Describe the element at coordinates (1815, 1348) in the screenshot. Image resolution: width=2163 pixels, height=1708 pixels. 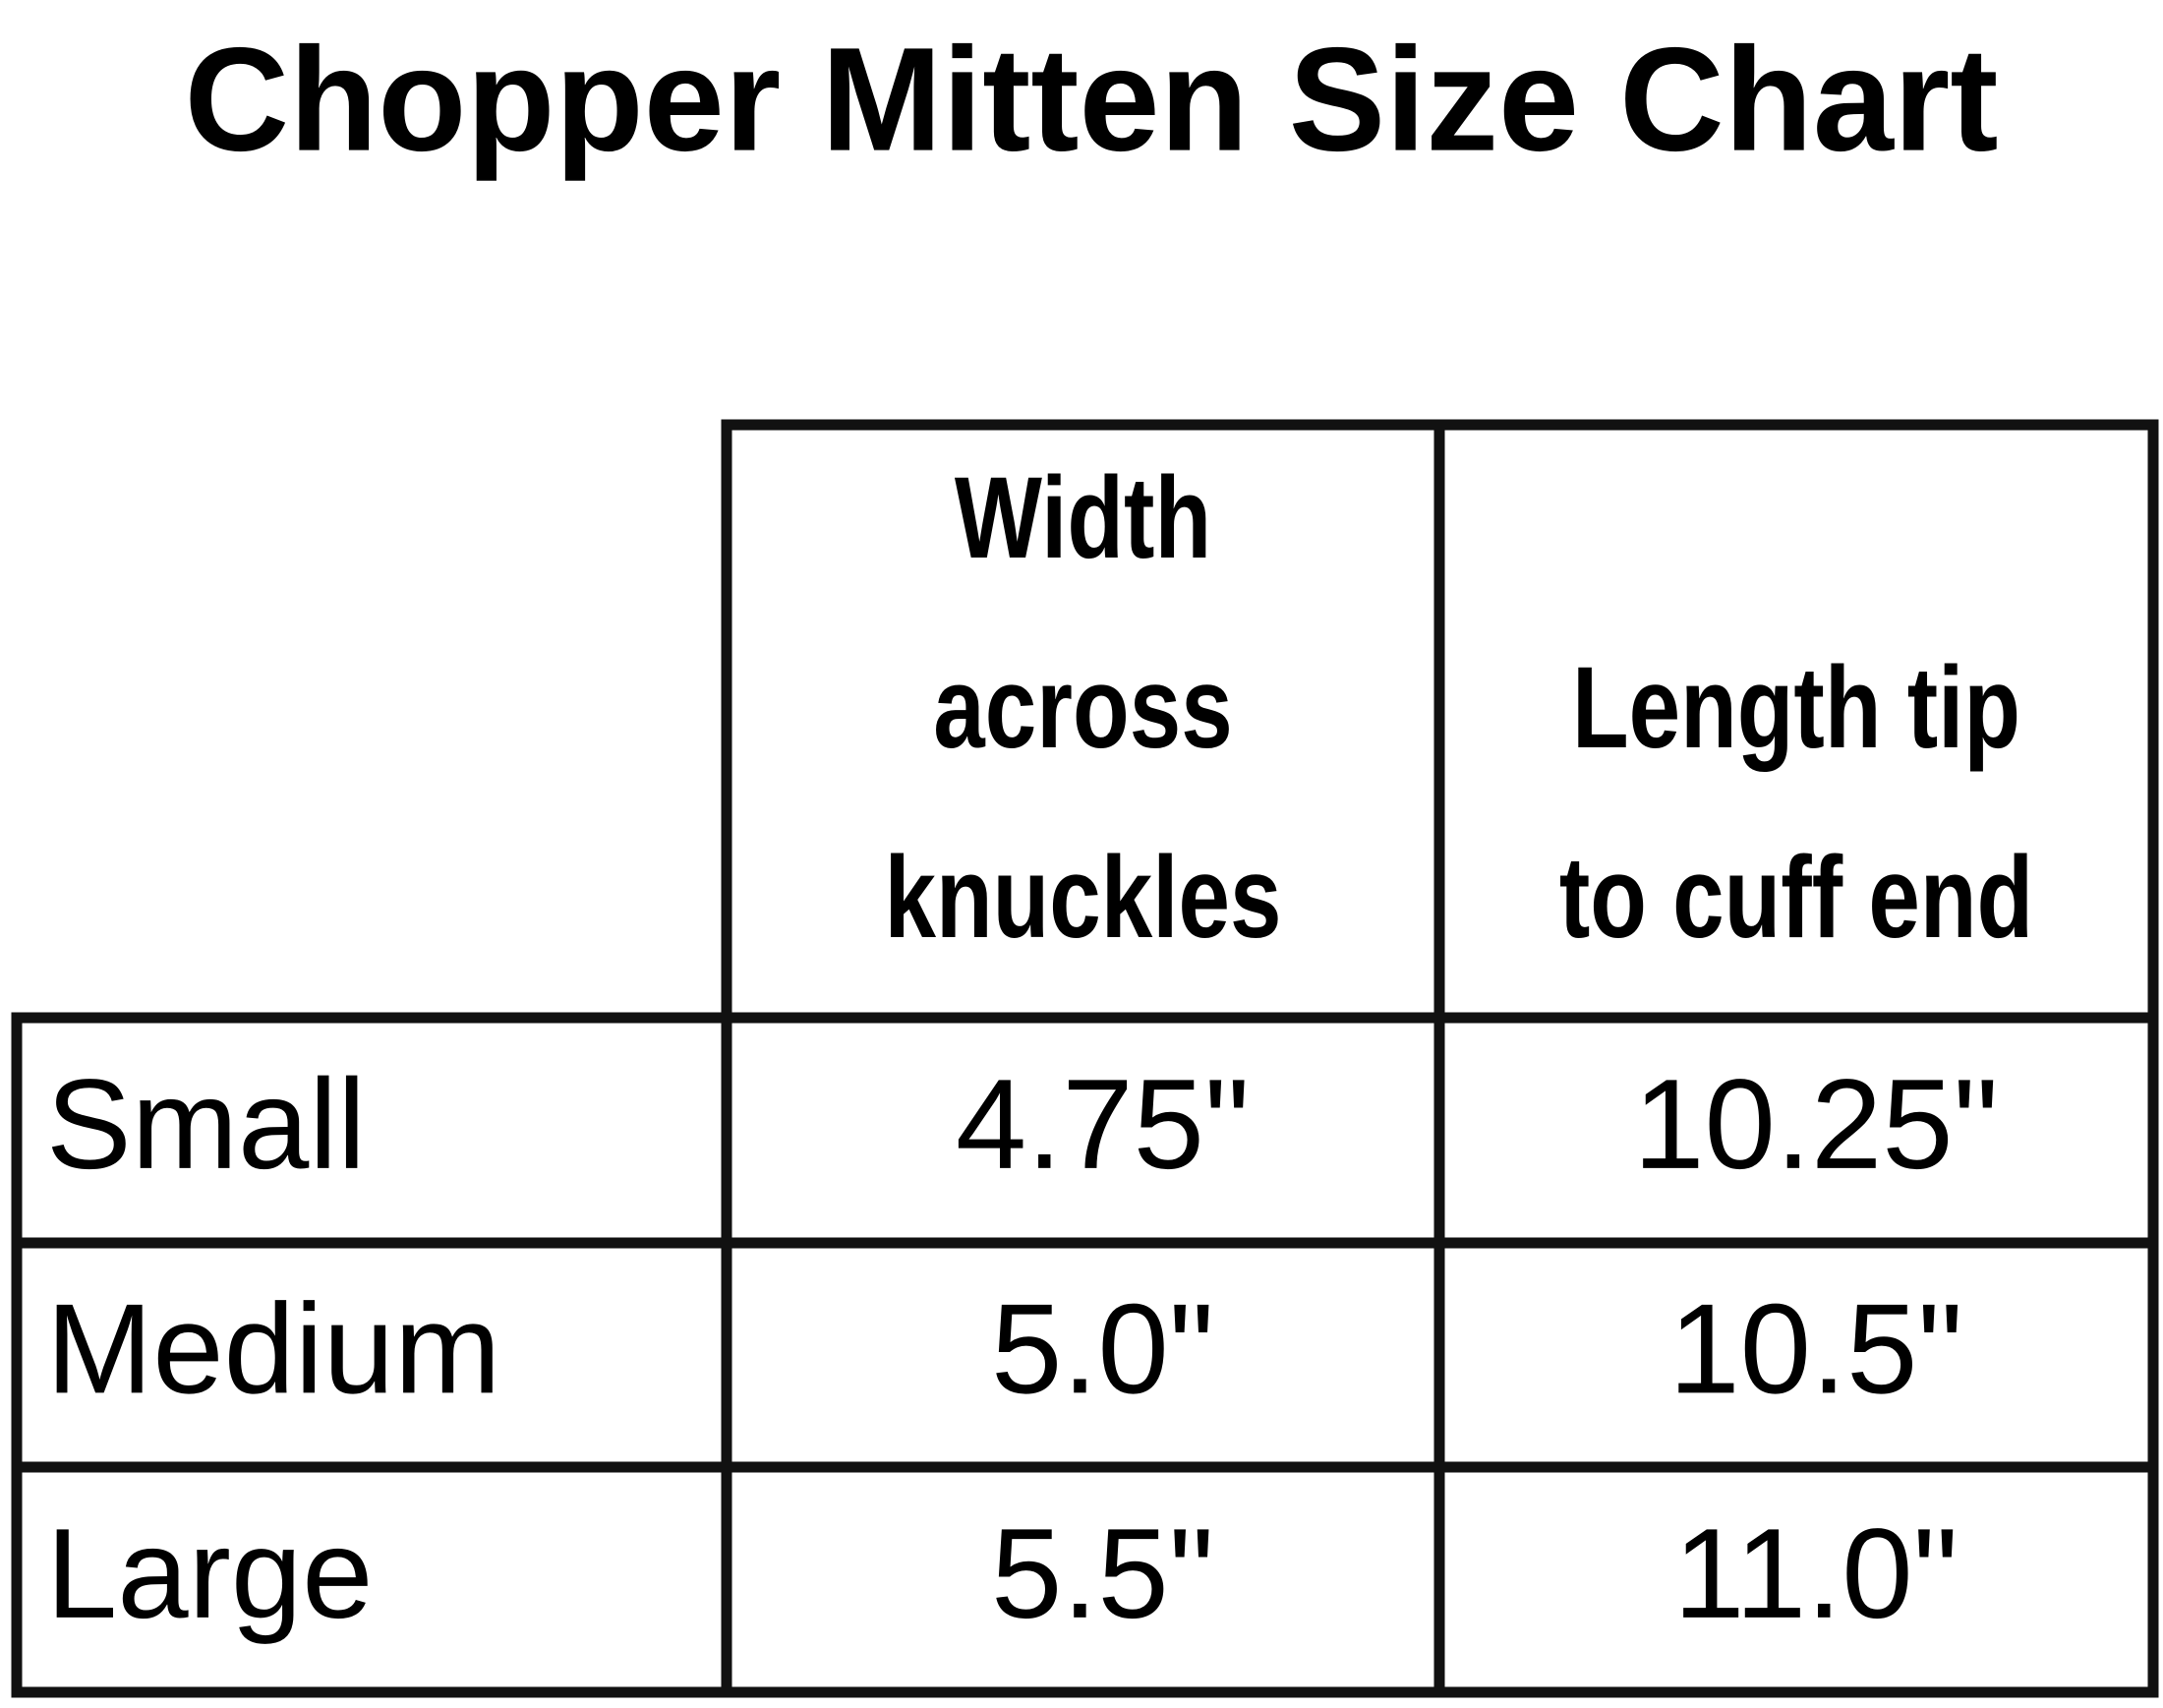
I see `cell-value: 10.5"` at that location.